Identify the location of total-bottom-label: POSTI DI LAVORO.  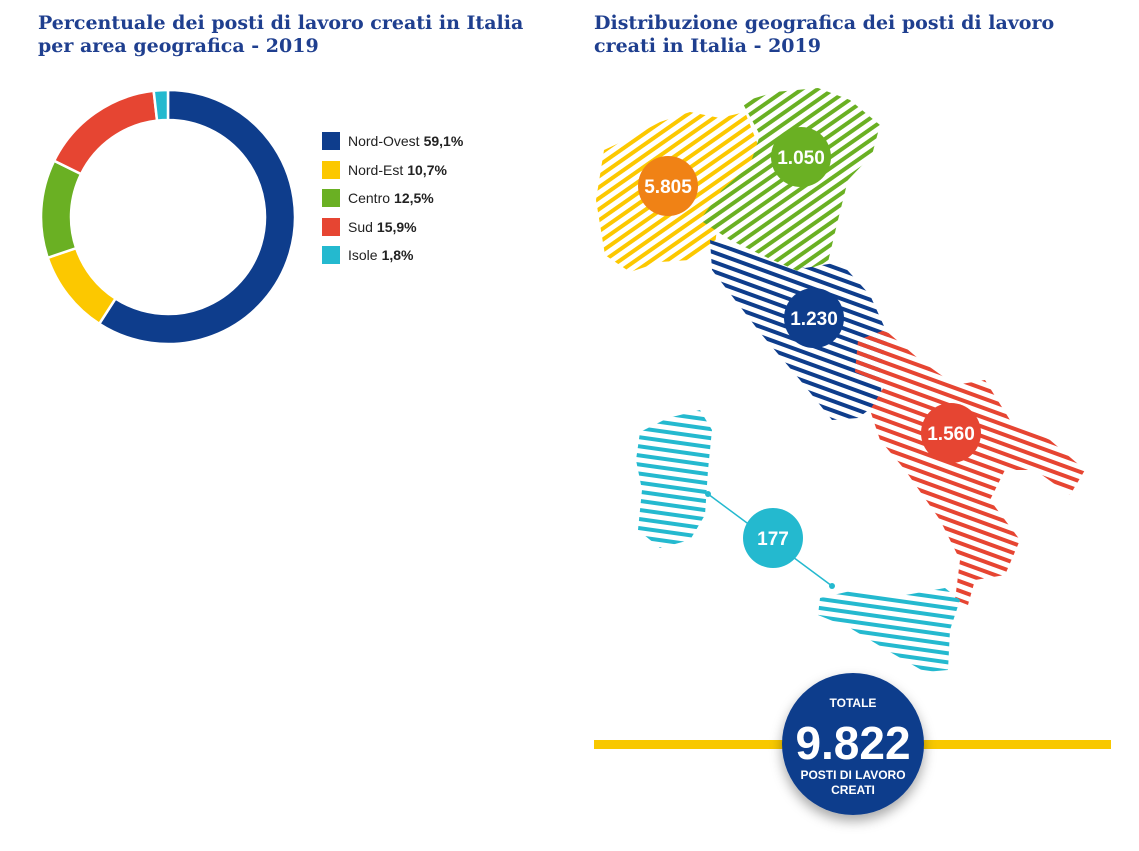
(852, 775).